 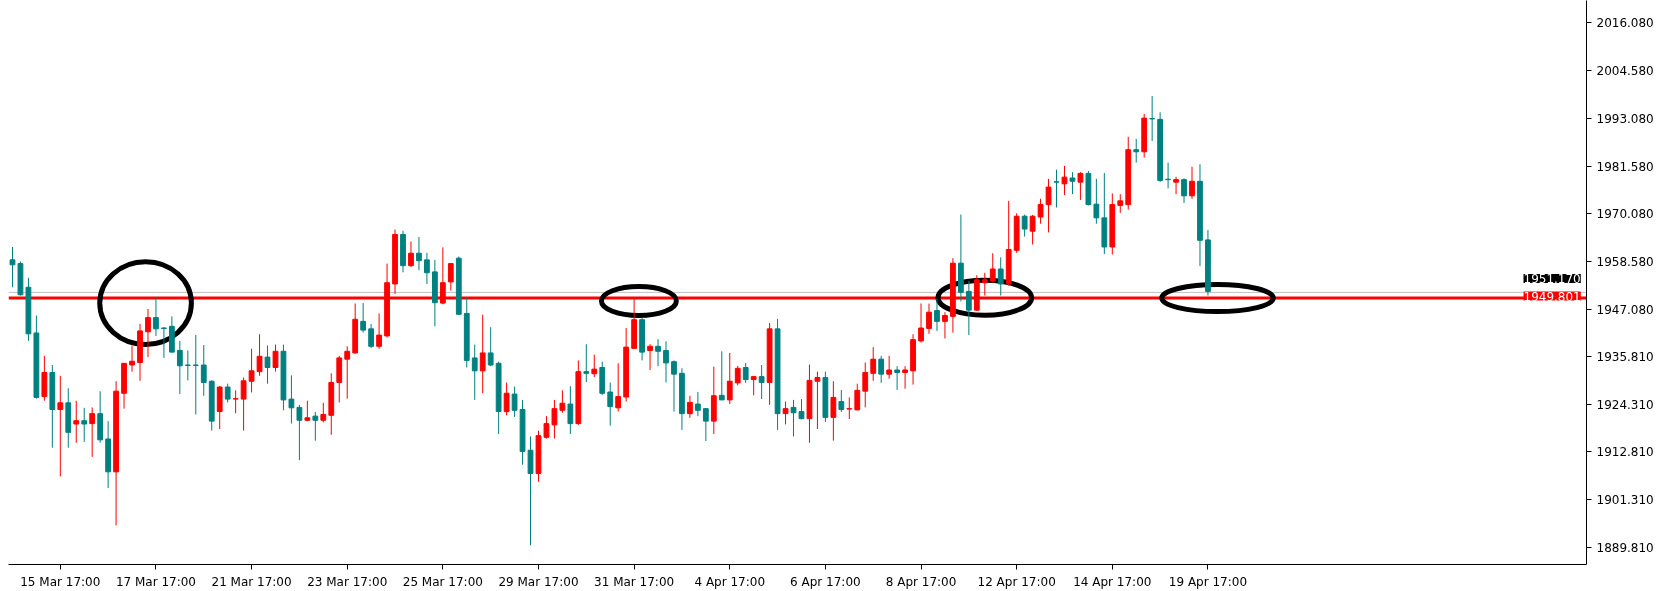 What do you see at coordinates (921, 581) in the screenshot?
I see `x-tick-label: 8 Apr 17:00` at bounding box center [921, 581].